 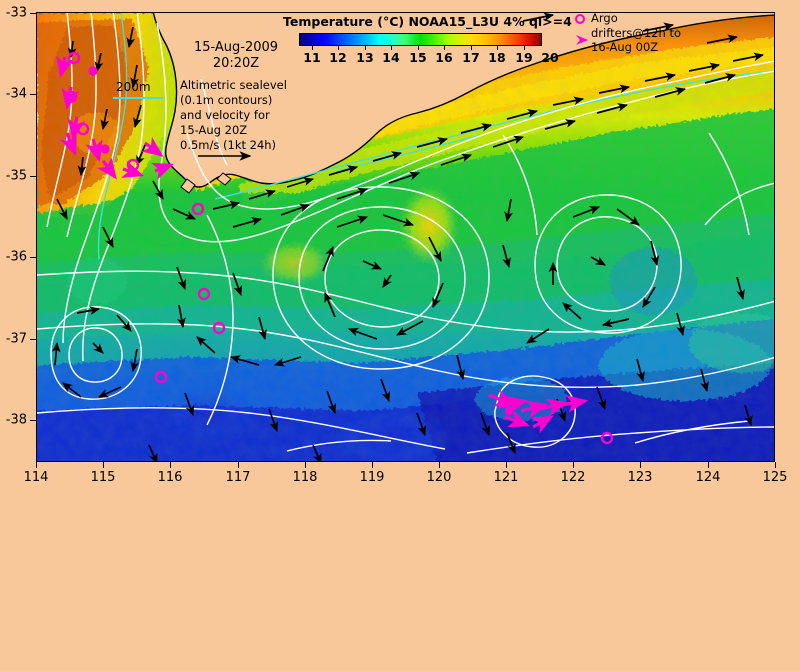 I want to click on colorbar-title: Temperature (°C) NOAA15_L3U 4% ql>=4, so click(x=427, y=21).